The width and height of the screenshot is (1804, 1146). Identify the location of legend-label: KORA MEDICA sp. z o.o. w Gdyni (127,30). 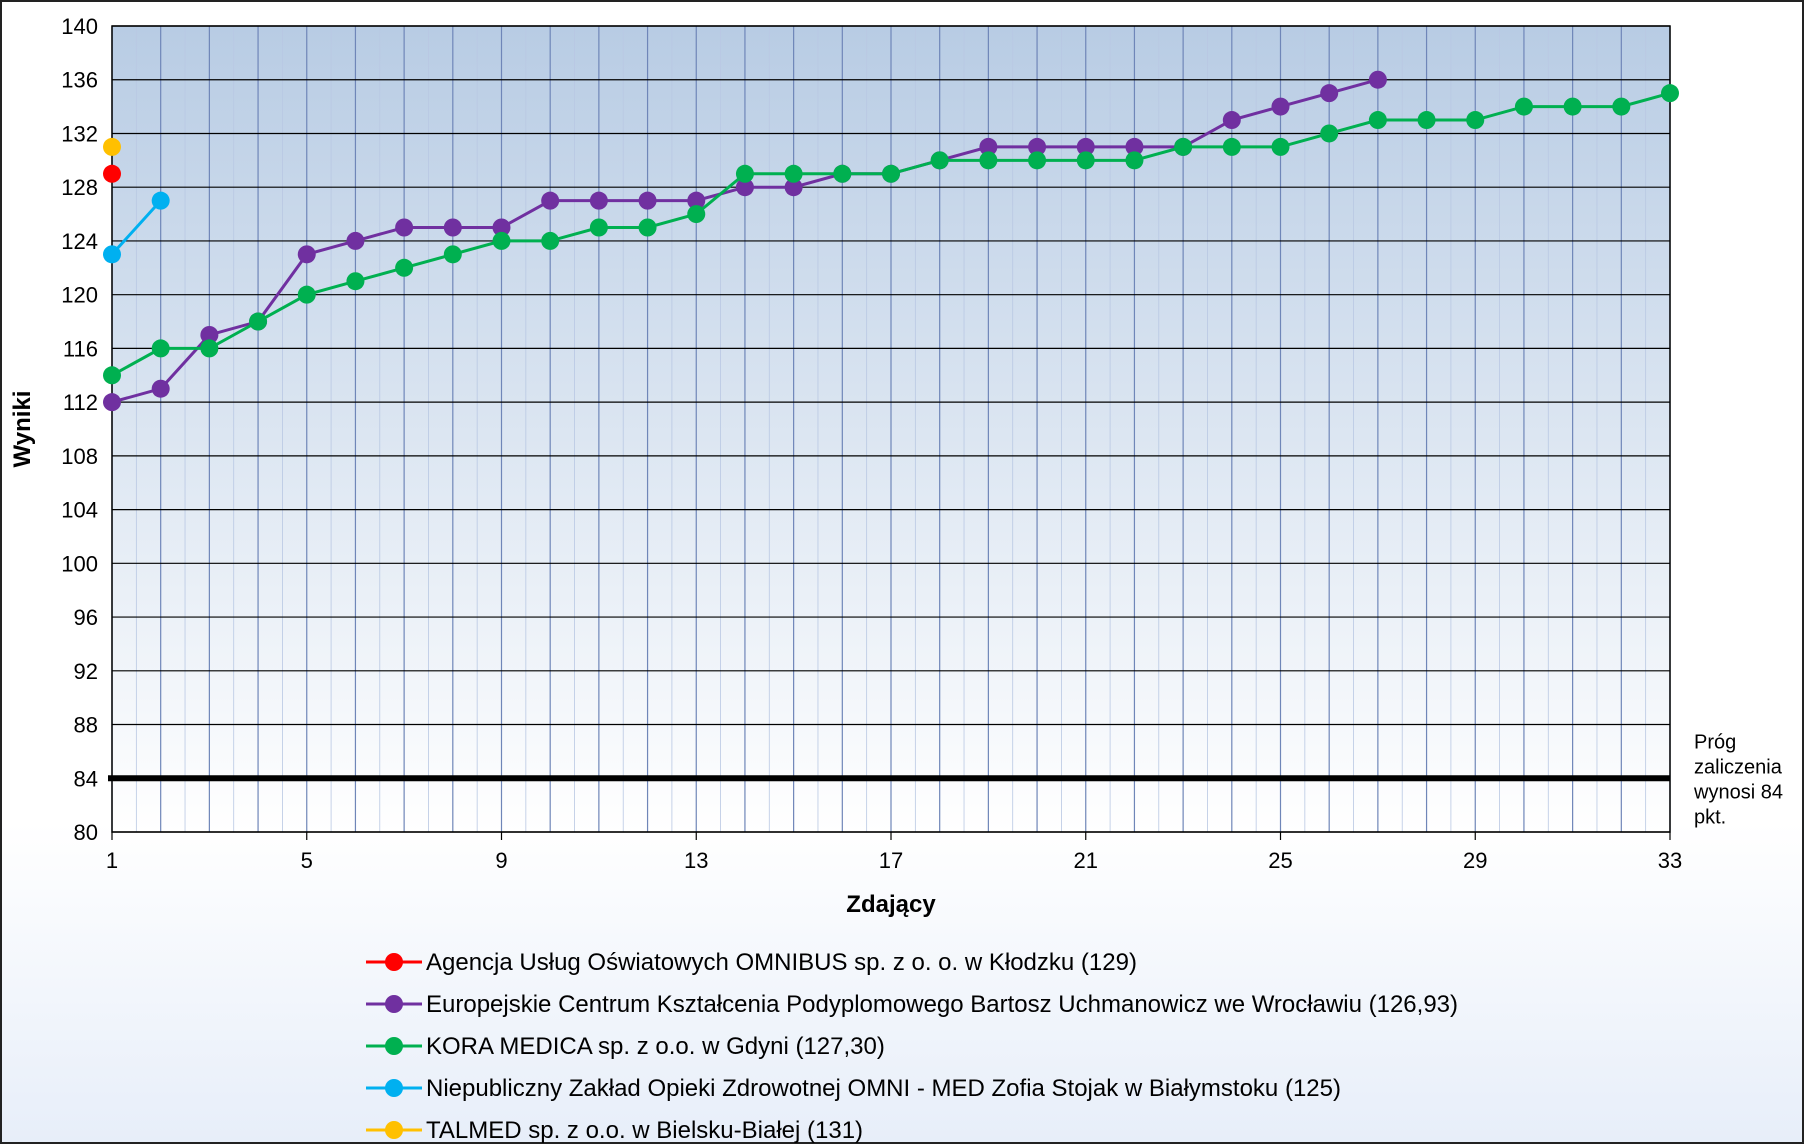
(655, 1046).